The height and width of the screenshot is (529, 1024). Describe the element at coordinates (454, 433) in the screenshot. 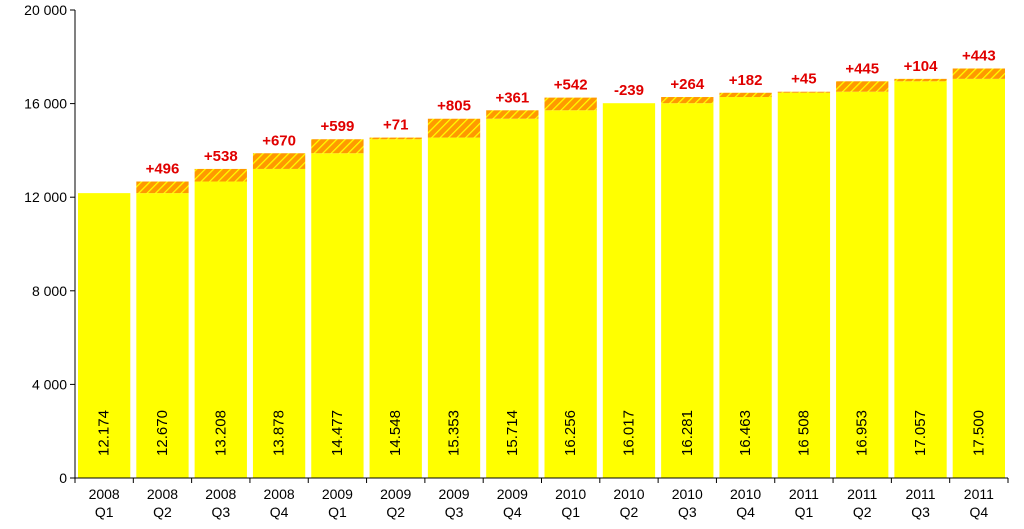

I see `bar-value-label: 15.353` at that location.